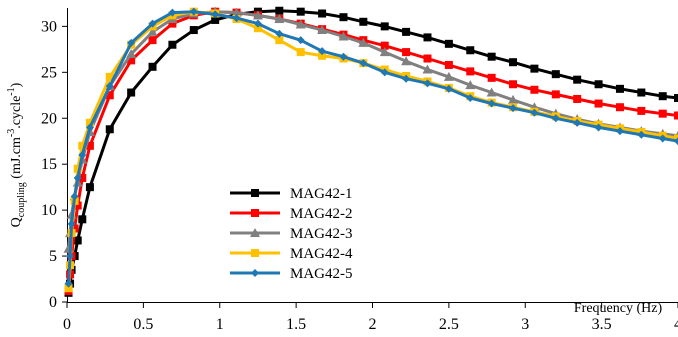 The height and width of the screenshot is (337, 678). I want to click on x-tick-label: 3.5, so click(602, 324).